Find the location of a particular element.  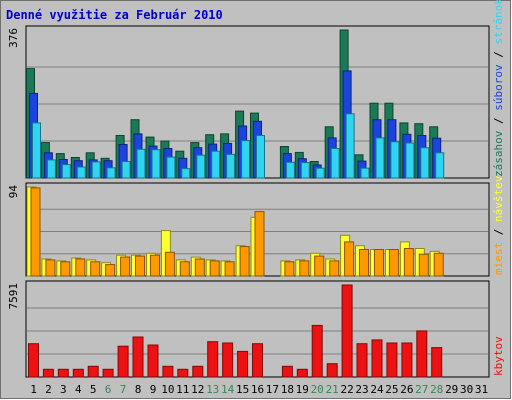

x-tick-label-day-21: 21 is located at coordinates (332, 389).